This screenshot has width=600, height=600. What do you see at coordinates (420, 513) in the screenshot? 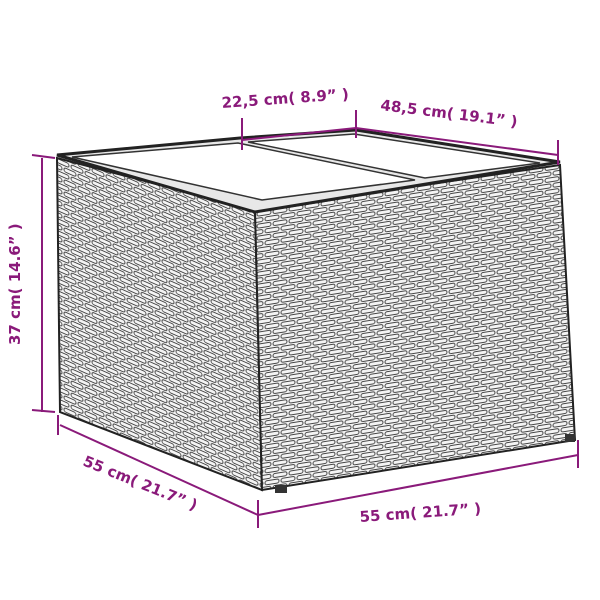
I see `dim-width: 55 cm( 21.7” )` at bounding box center [420, 513].